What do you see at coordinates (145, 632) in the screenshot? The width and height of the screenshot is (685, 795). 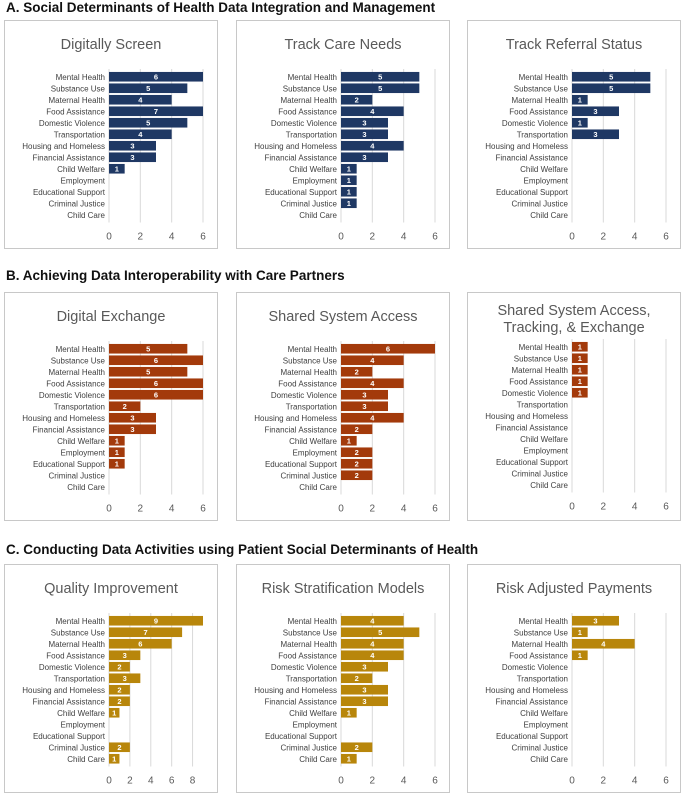 I see `data-label-substance-use: 7` at bounding box center [145, 632].